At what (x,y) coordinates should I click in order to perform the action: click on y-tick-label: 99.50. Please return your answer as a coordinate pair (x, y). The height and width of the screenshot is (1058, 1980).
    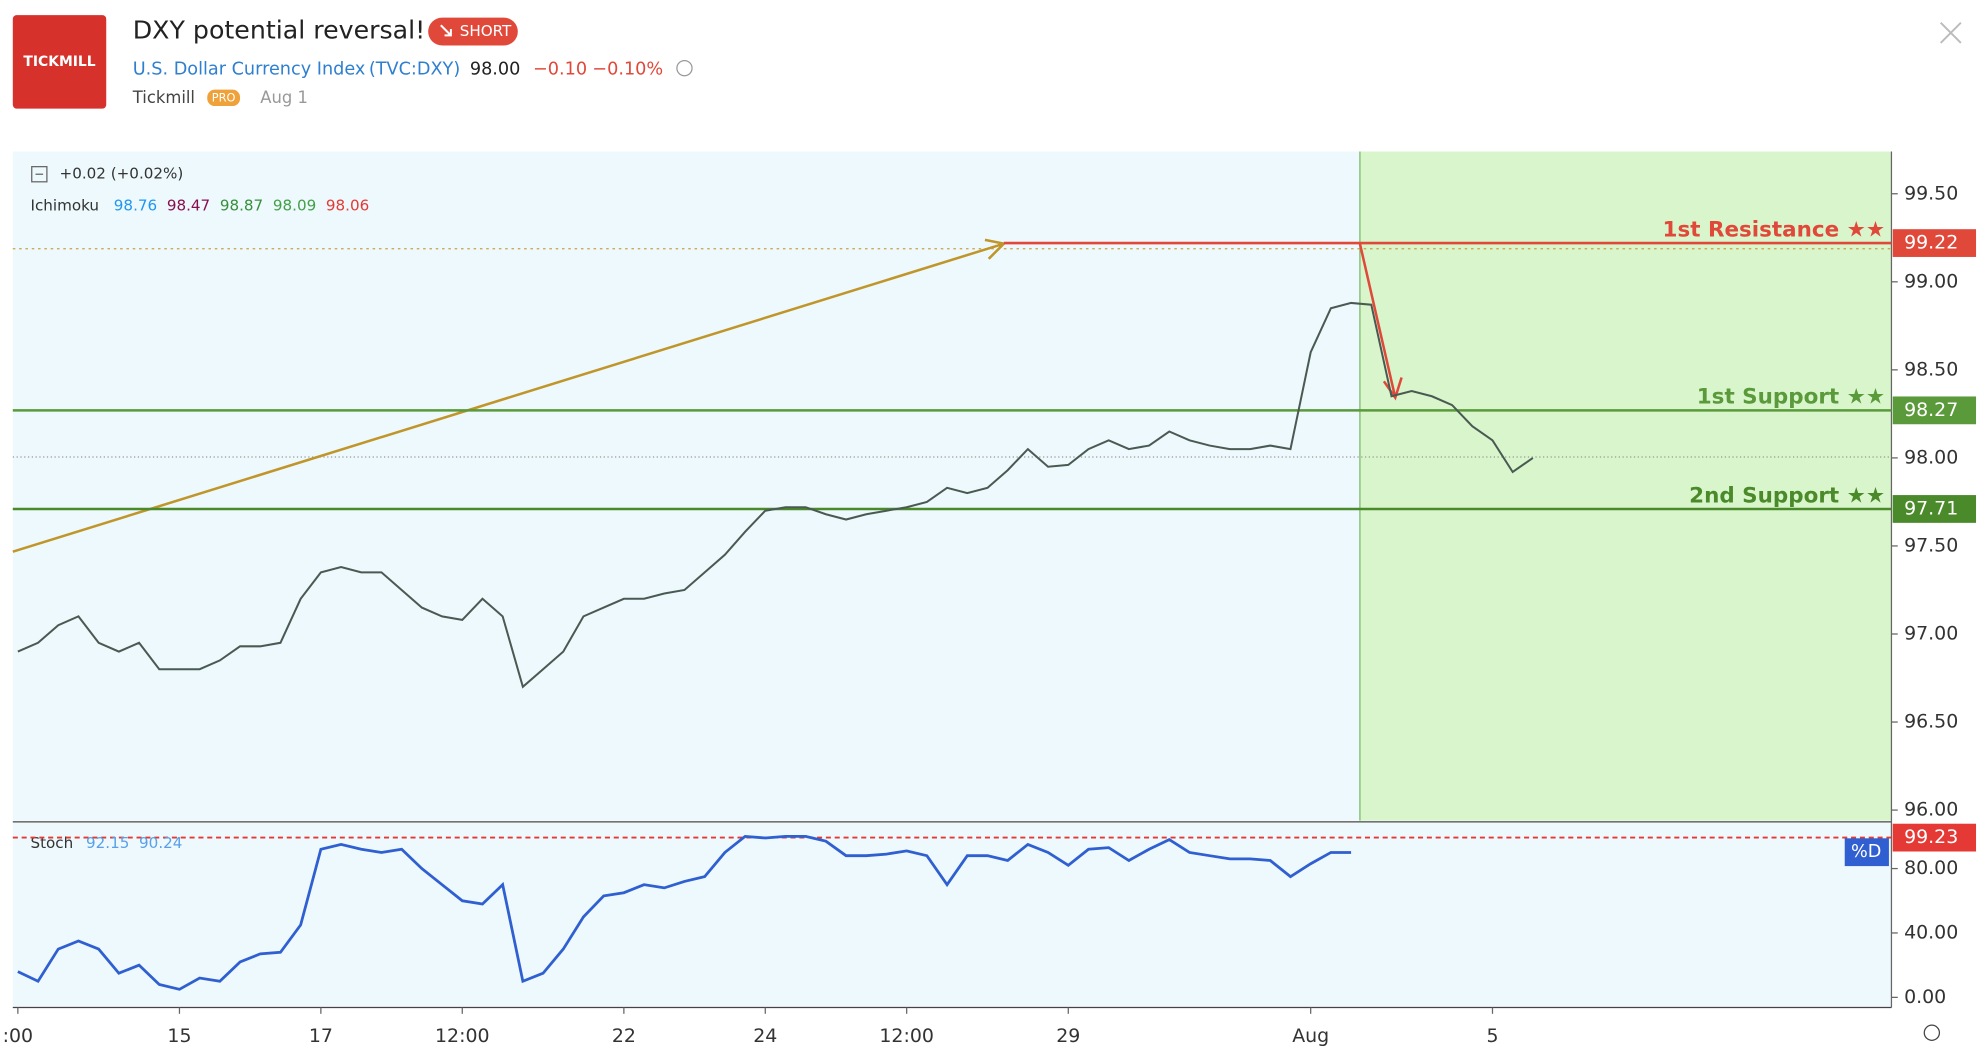
    Looking at the image, I should click on (1931, 193).